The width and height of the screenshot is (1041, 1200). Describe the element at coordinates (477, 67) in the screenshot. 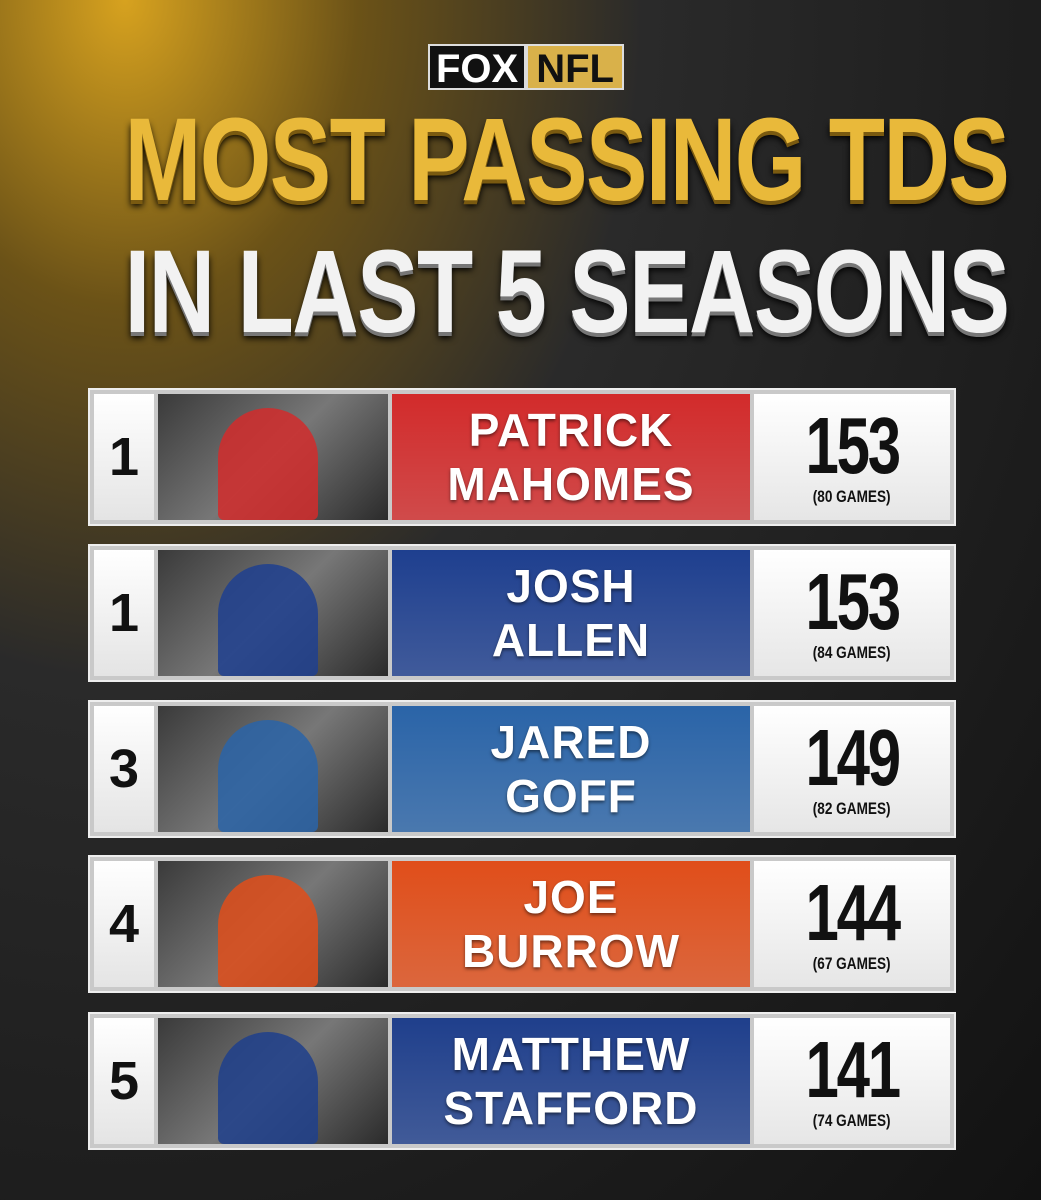

I see `logo-fox: FOX` at that location.